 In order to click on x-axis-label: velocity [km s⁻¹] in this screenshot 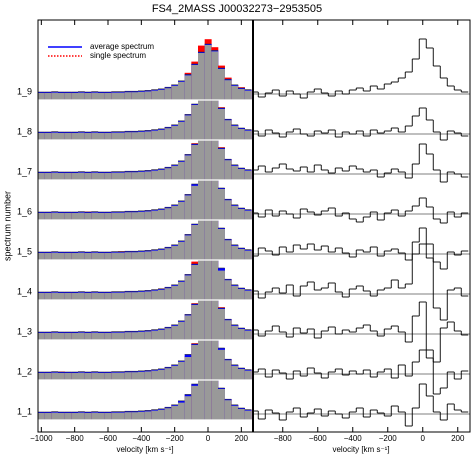, I will do `click(360, 449)`.